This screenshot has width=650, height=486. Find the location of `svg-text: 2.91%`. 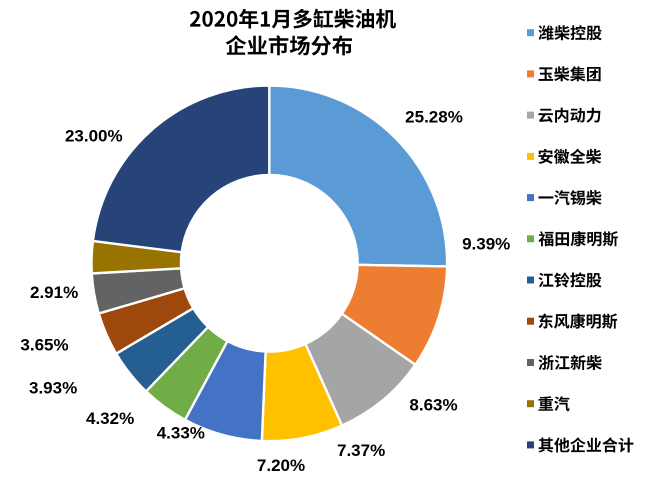

svg-text: 2.91% is located at coordinates (54, 292).